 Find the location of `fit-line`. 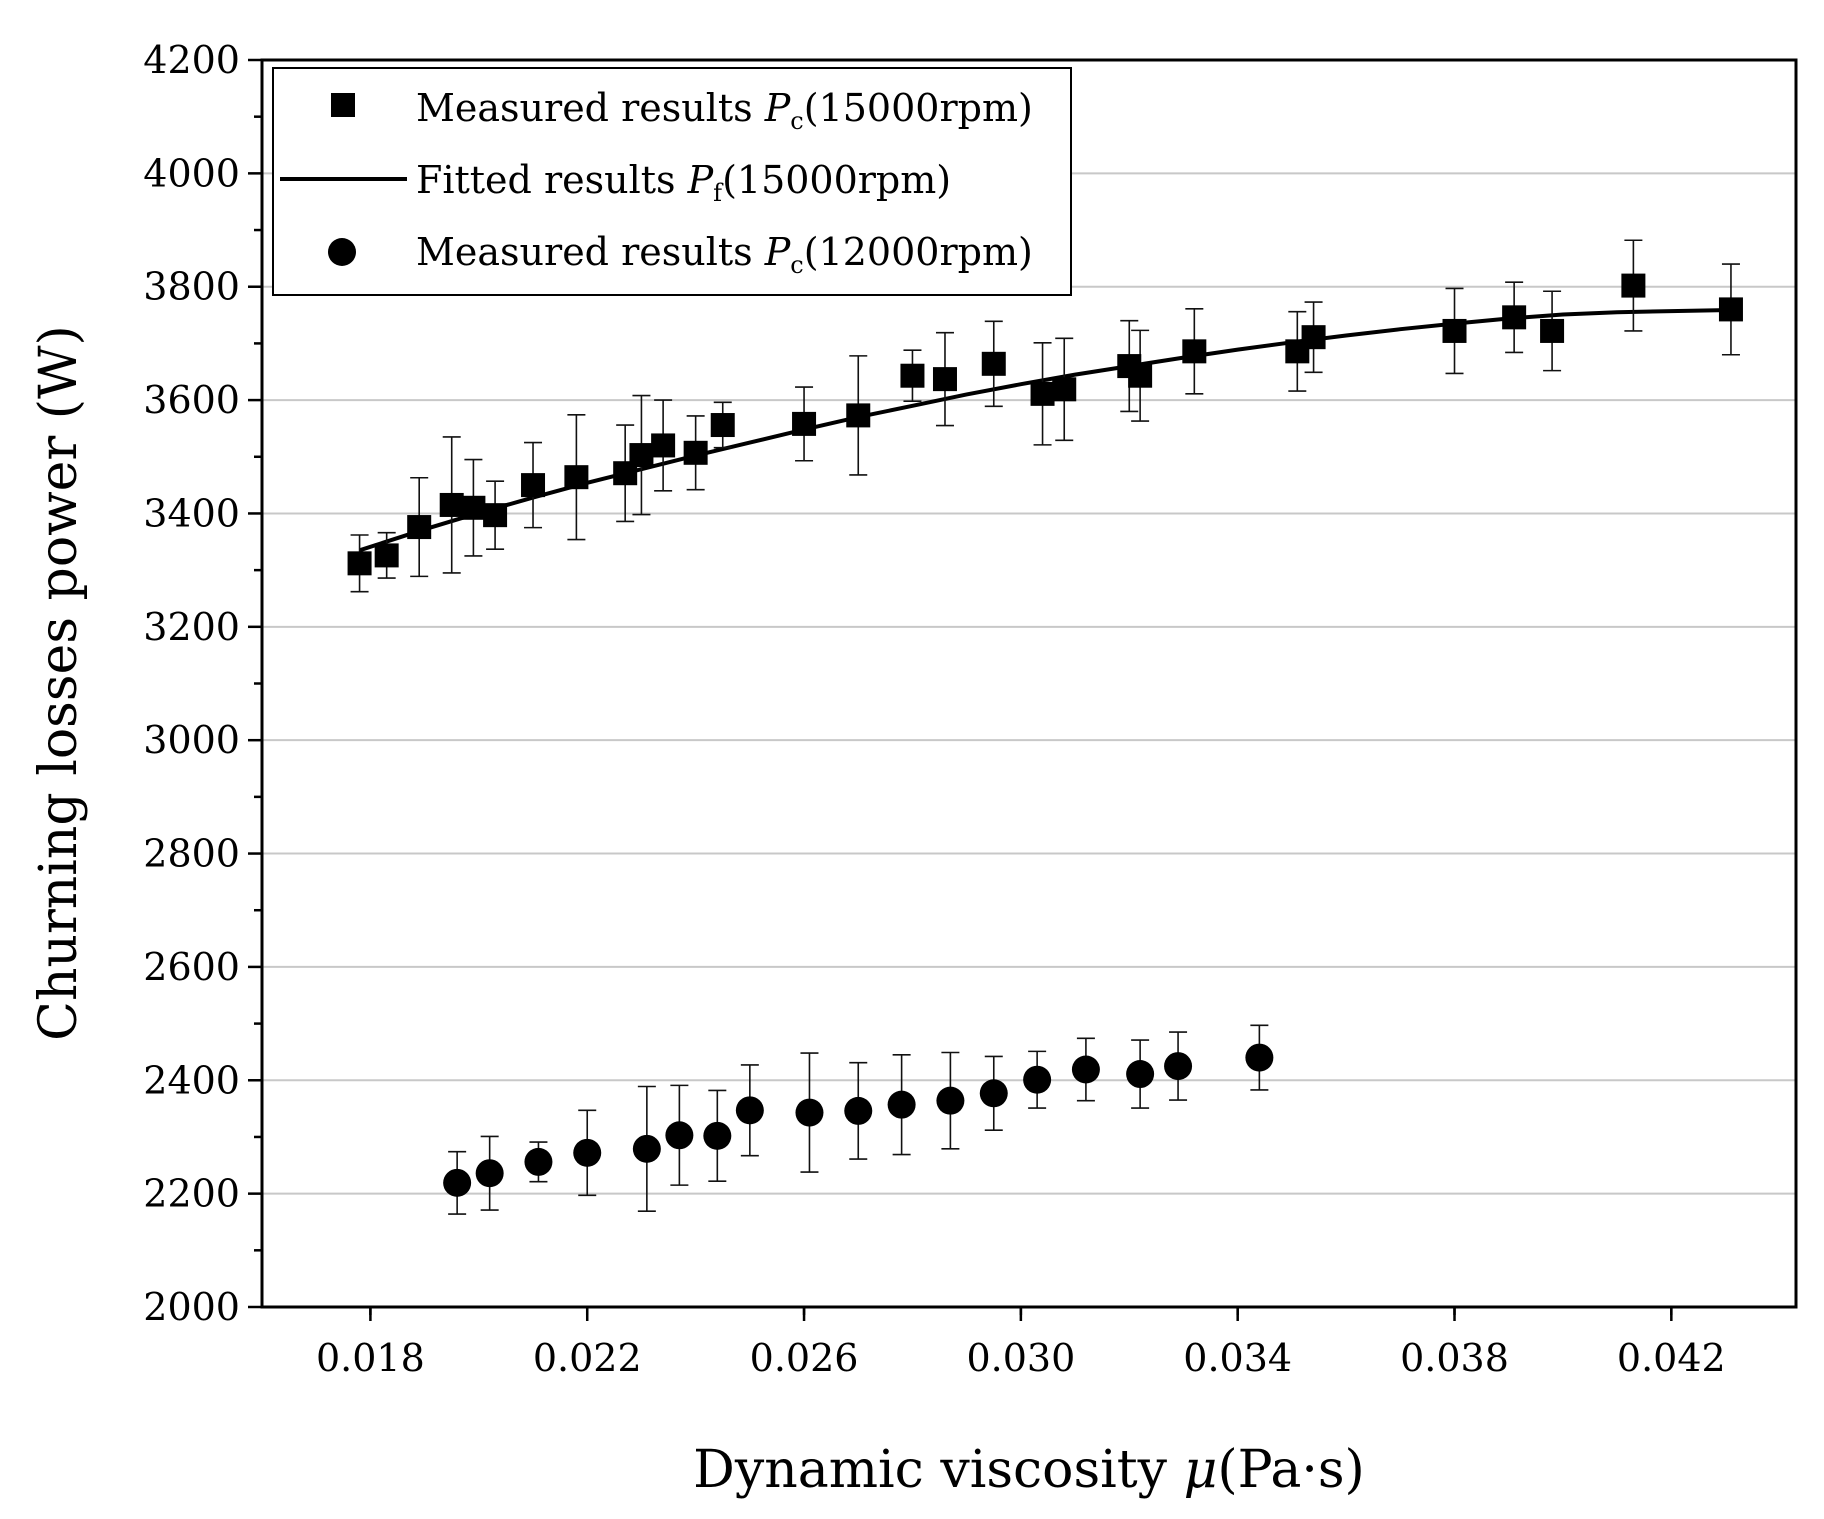

fit-line is located at coordinates (1045, 430).